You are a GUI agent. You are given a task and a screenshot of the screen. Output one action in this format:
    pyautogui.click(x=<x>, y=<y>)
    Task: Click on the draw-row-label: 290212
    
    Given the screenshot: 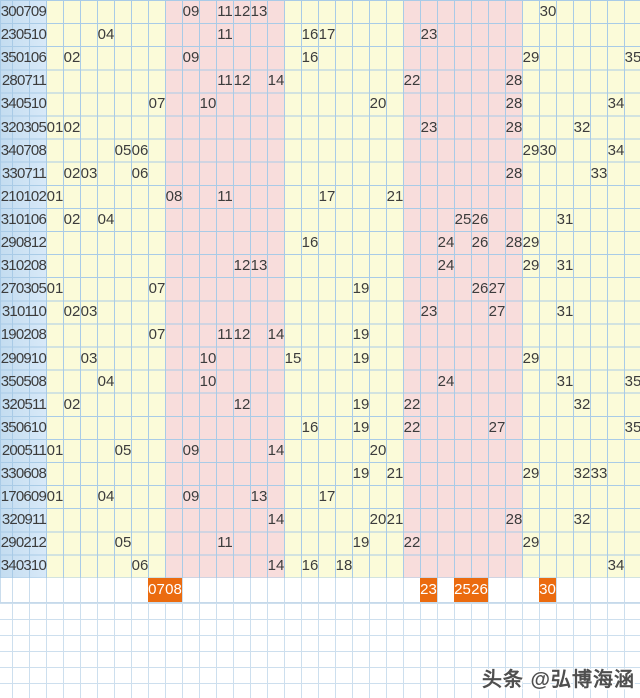 What is the action you would take?
    pyautogui.click(x=23, y=543)
    